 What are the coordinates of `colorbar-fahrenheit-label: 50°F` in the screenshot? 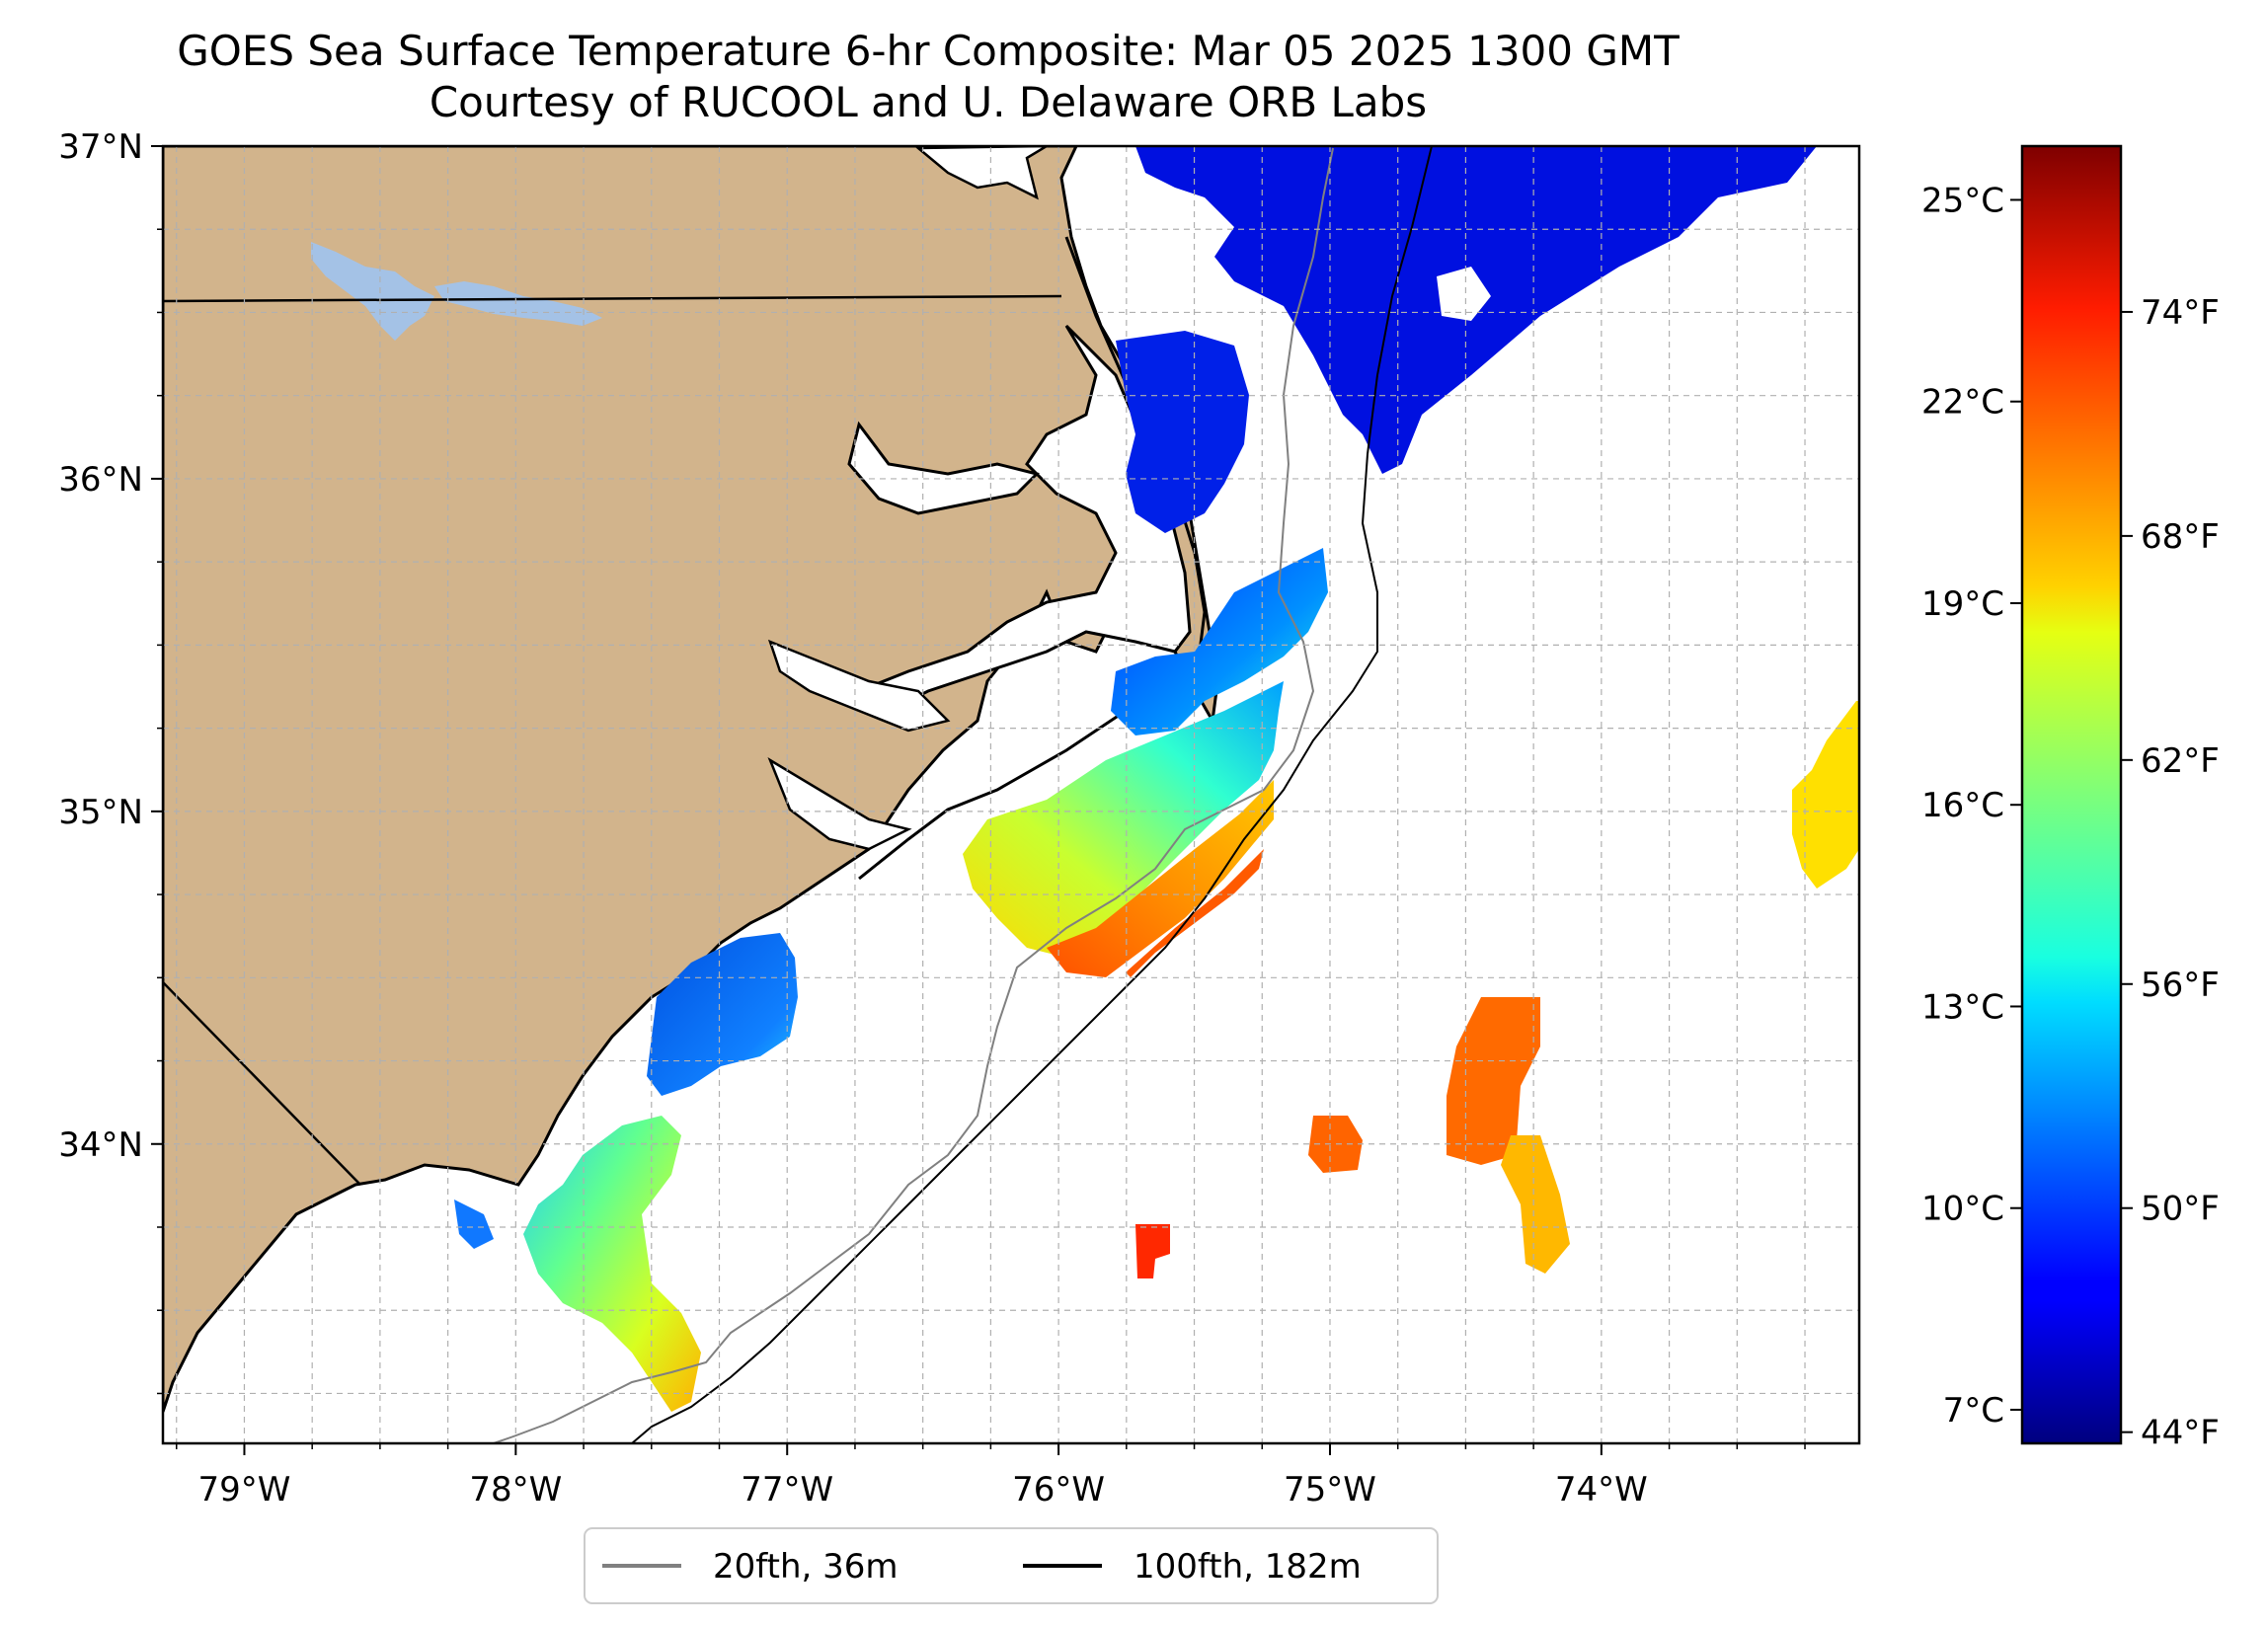 It's located at (2180, 1209).